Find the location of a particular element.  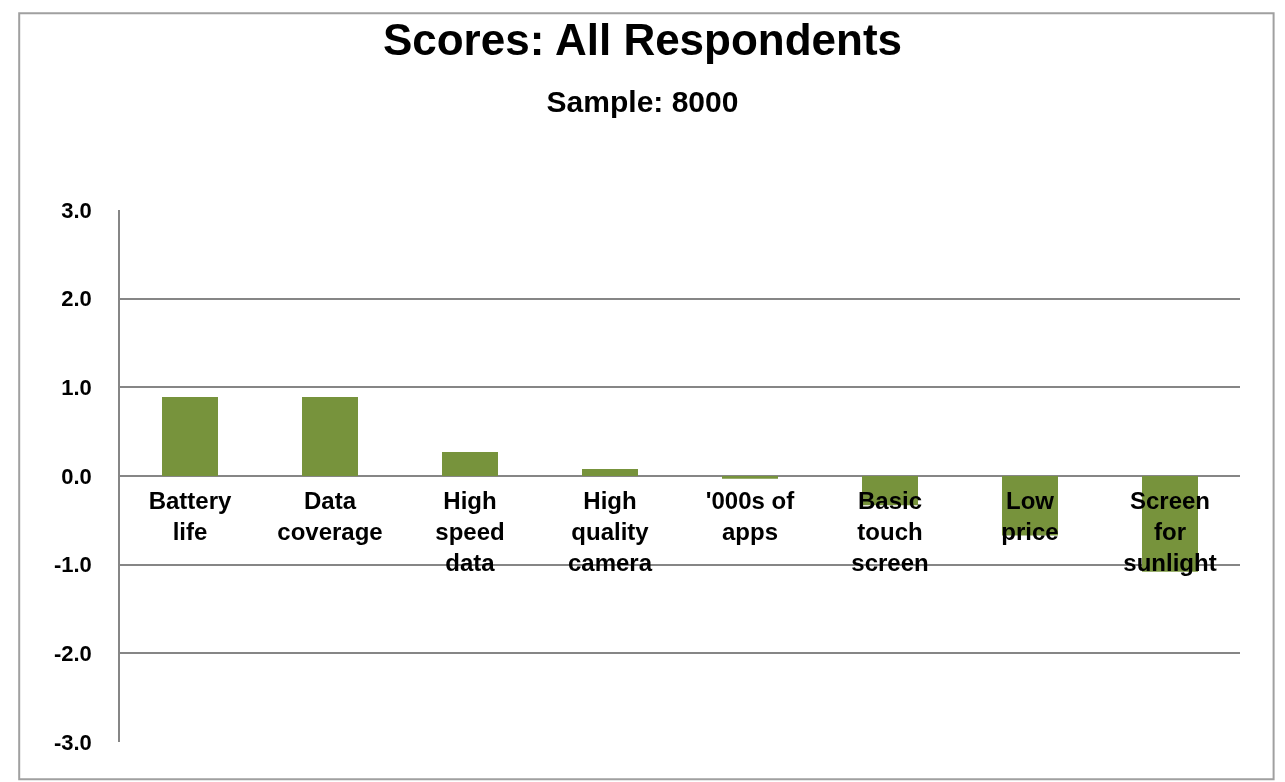

x-tick-label: High quality camera is located at coordinates (610, 532).